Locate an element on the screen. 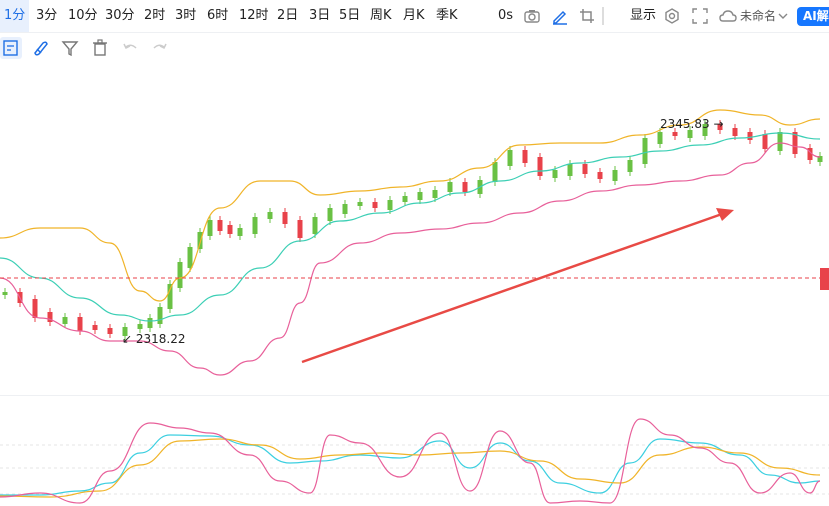 This screenshot has width=829, height=506. high-price-annotation: 2345.83 → is located at coordinates (692, 124).